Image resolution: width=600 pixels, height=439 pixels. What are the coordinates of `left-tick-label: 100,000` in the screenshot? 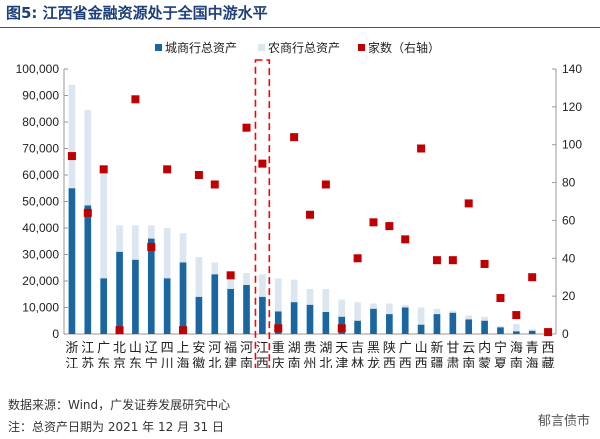 It's located at (38, 69).